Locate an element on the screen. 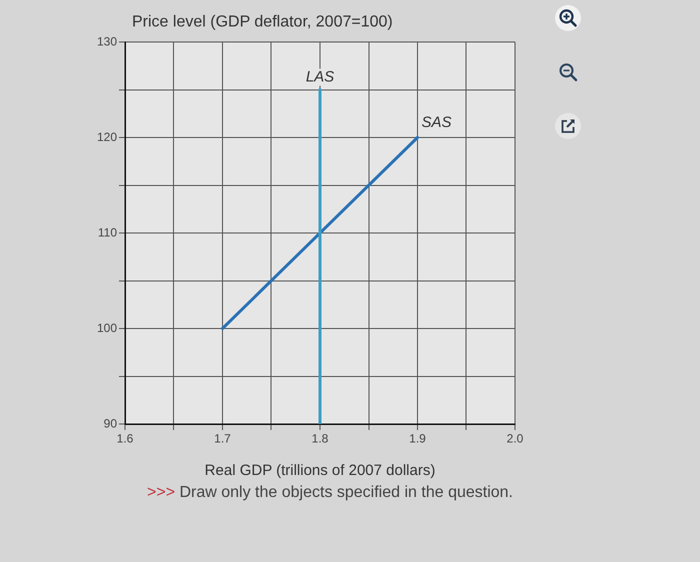 The width and height of the screenshot is (700, 562). x-tick-label: 1.8 is located at coordinates (320, 439).